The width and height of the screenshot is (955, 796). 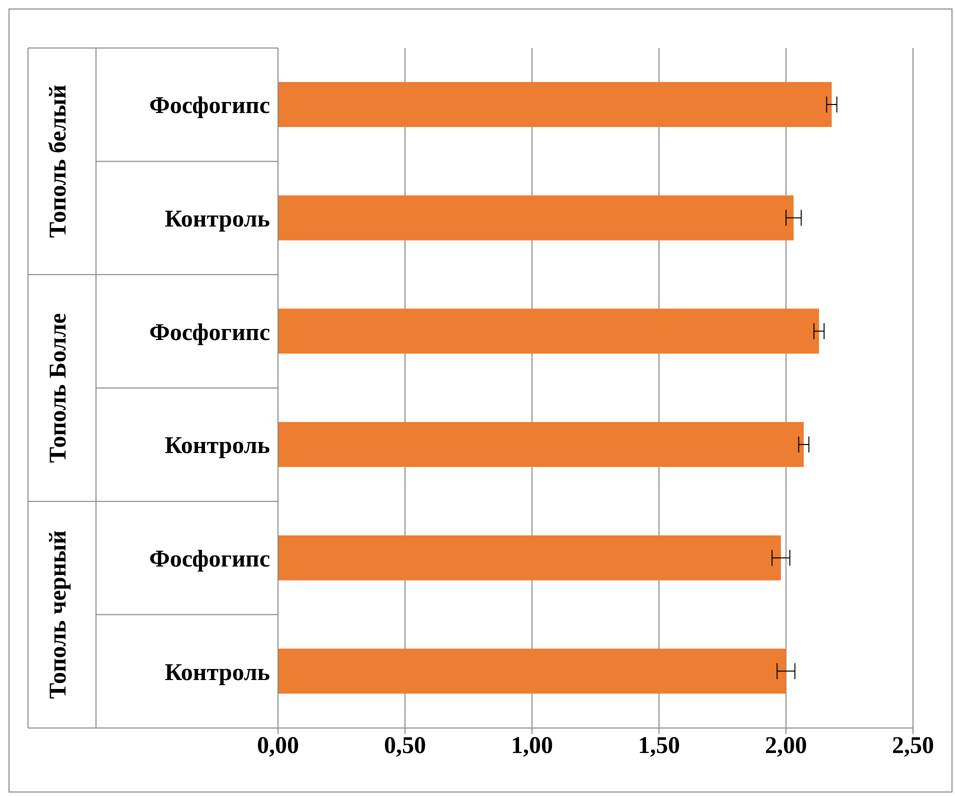 What do you see at coordinates (659, 746) in the screenshot?
I see `x-tick-label: 1,50` at bounding box center [659, 746].